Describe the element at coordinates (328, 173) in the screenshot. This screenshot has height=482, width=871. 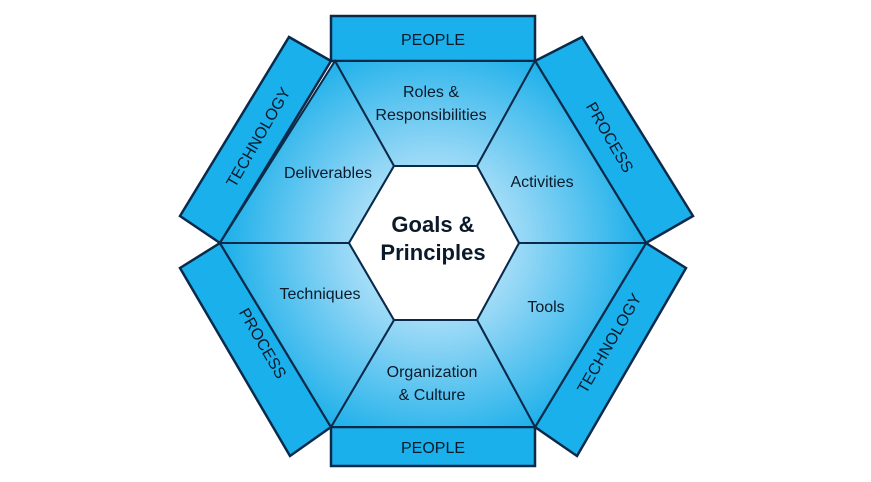
I see `segment-label-upper-left: Deliverables` at that location.